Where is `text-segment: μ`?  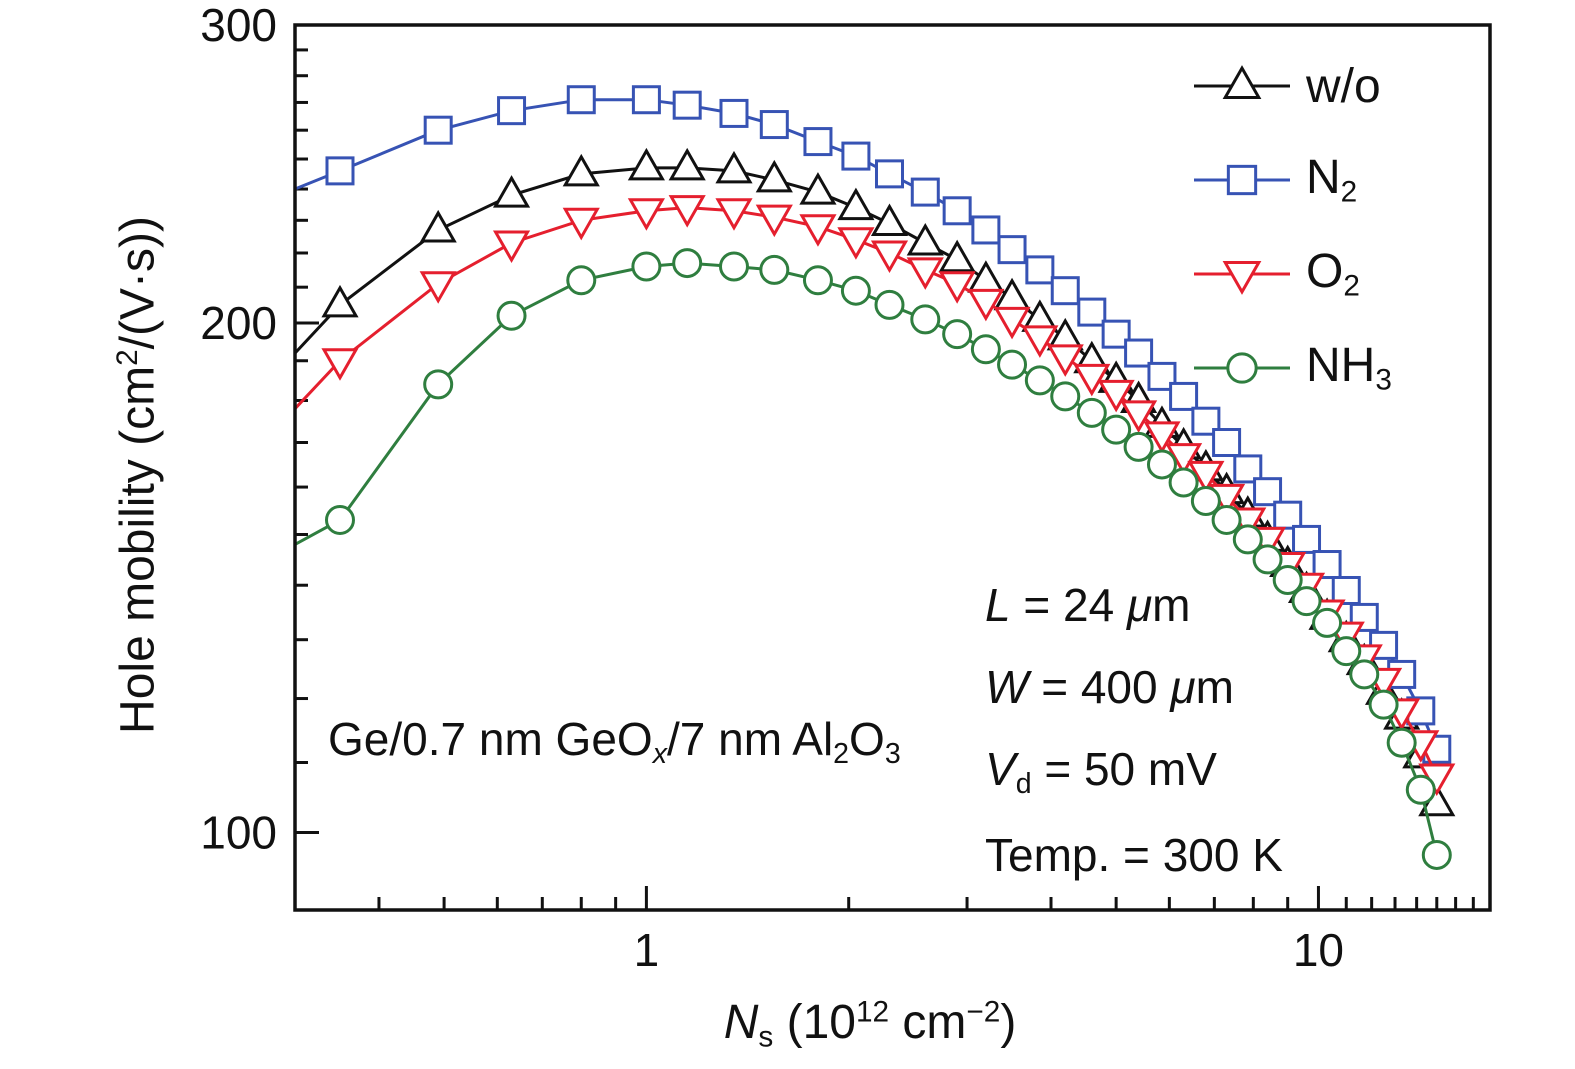
text-segment: μ is located at coordinates (1183, 687).